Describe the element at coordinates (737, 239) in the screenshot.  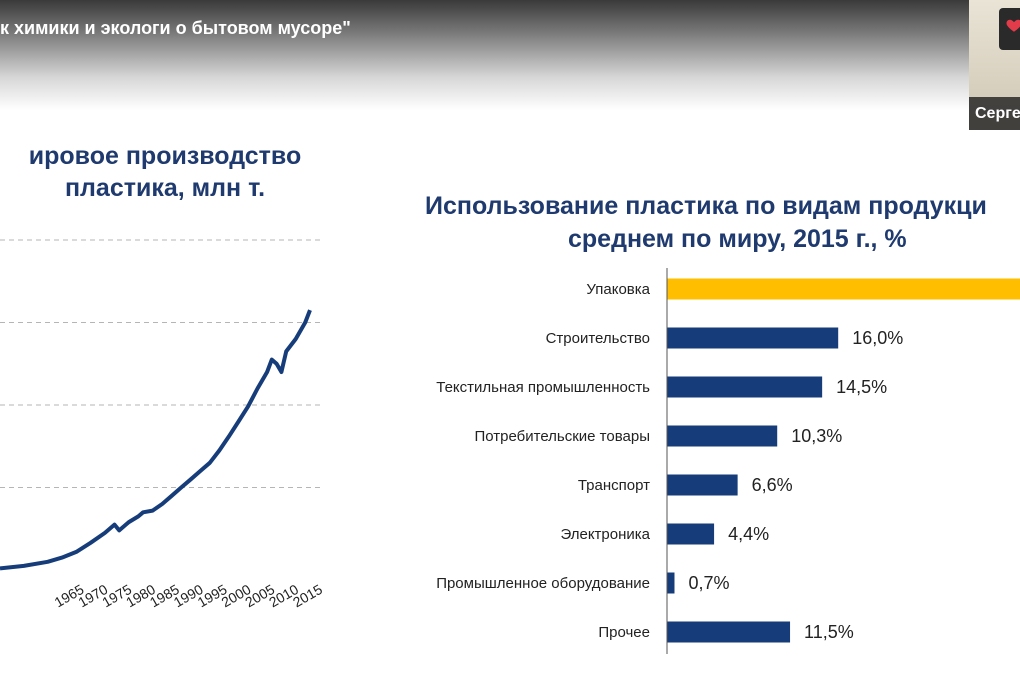
I see `bar-chart-title-line2: среднем по миру, 2015 г., %` at that location.